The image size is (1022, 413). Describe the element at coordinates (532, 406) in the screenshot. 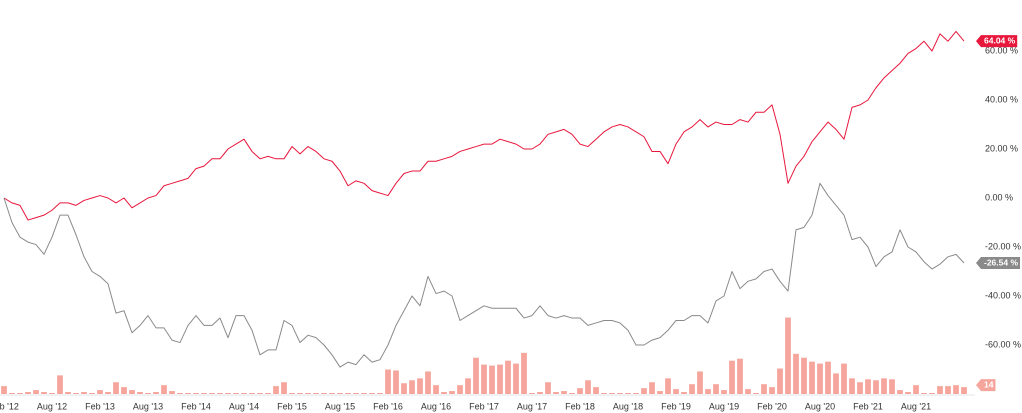

I see `x-tick-label: Aug '17` at that location.